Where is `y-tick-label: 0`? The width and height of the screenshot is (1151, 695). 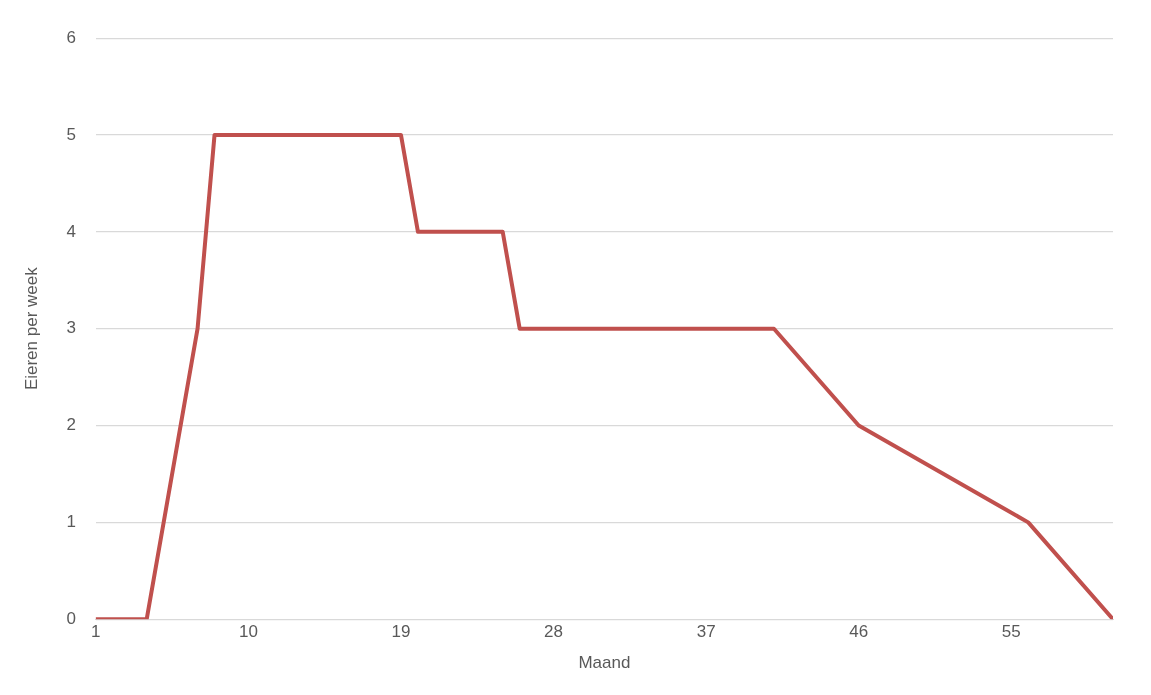
y-tick-label: 0 is located at coordinates (71, 618).